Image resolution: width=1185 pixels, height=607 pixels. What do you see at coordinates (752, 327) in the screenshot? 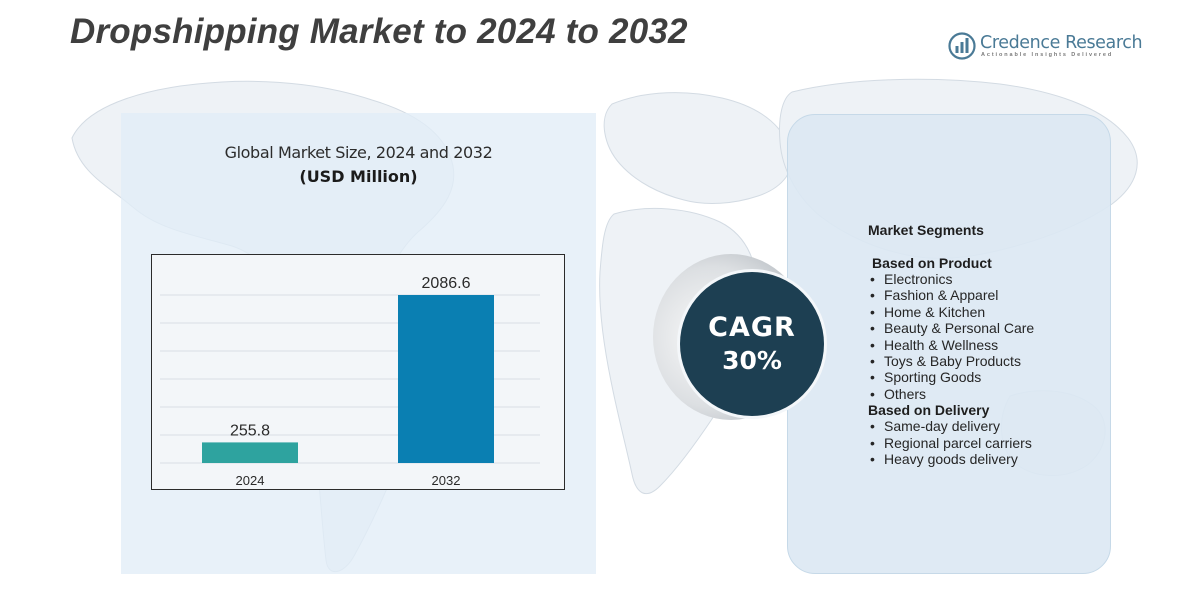
I see `cagr-label: CAGR` at bounding box center [752, 327].